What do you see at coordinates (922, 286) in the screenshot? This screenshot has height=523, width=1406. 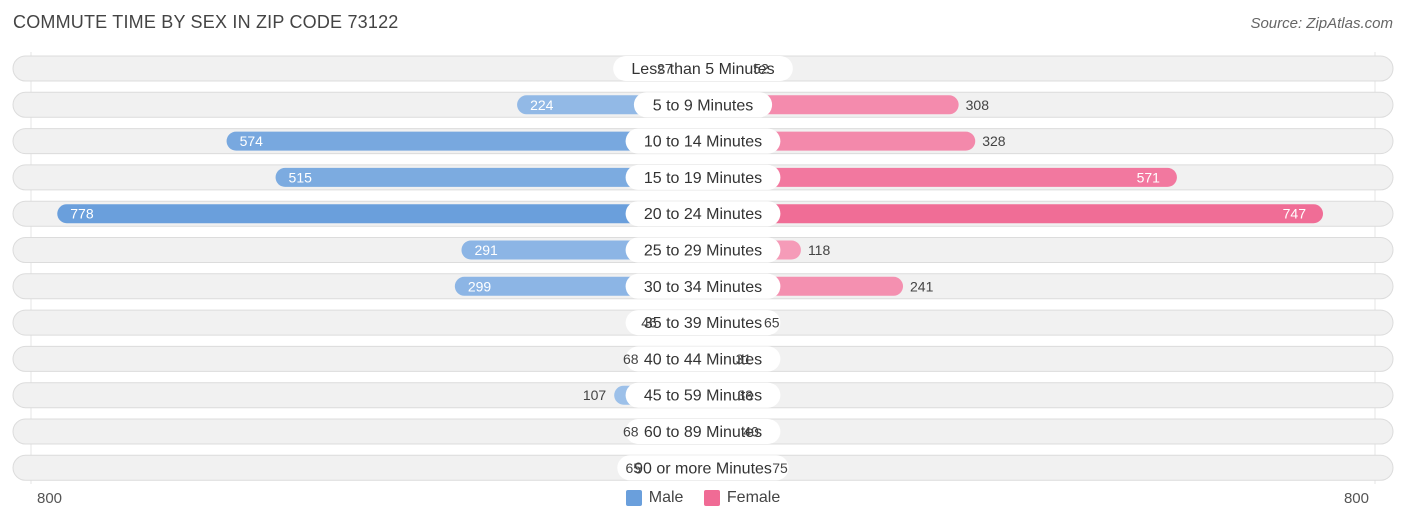 I see `female-value-label: 241` at bounding box center [922, 286].